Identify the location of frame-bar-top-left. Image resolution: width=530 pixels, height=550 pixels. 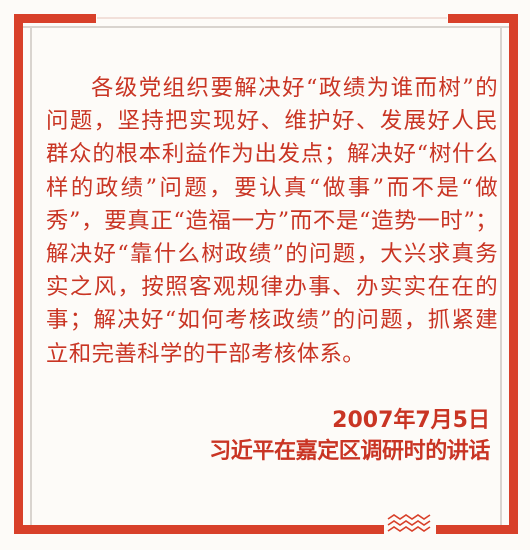
(55, 18).